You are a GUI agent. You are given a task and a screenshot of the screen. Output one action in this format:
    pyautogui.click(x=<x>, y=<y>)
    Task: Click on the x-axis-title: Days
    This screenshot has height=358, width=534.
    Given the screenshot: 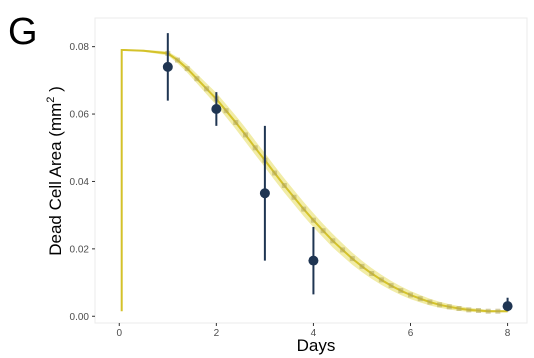 What is the action you would take?
    pyautogui.click(x=316, y=345)
    